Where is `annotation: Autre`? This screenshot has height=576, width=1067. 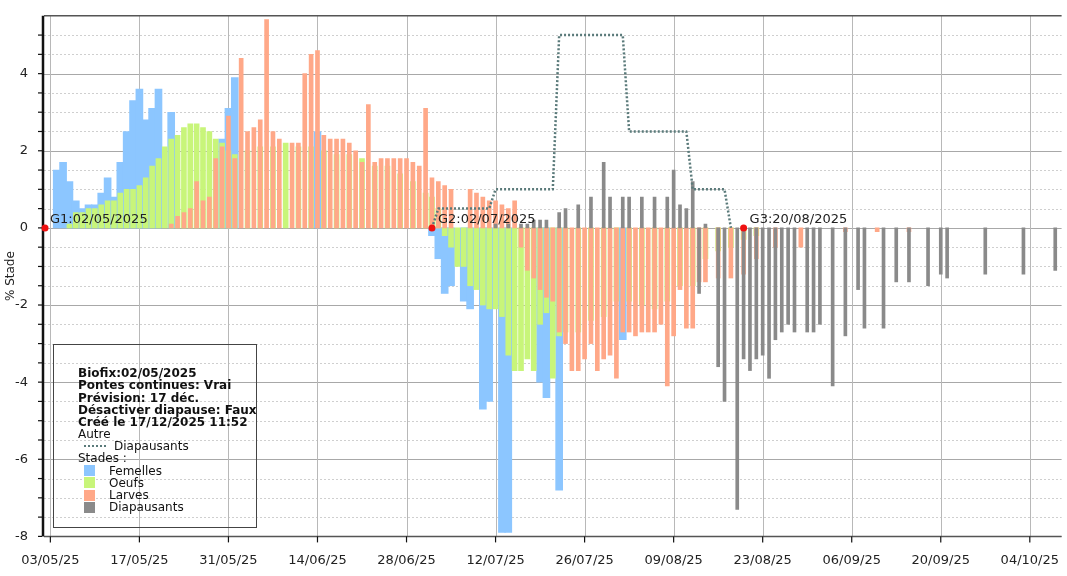
annotation: Autre is located at coordinates (95, 434).